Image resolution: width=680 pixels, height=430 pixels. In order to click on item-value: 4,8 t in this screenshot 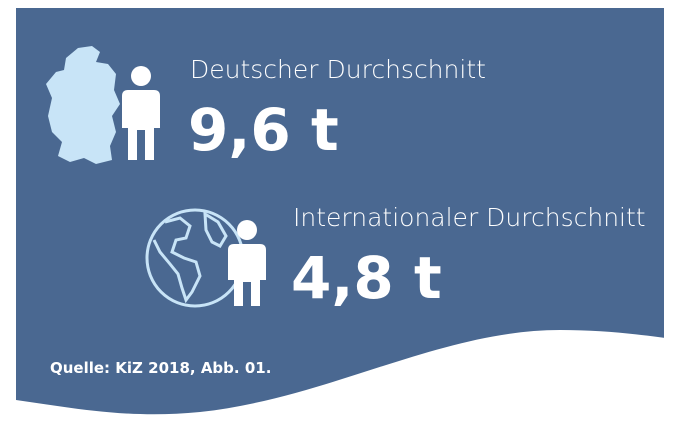, I will do `click(366, 278)`.